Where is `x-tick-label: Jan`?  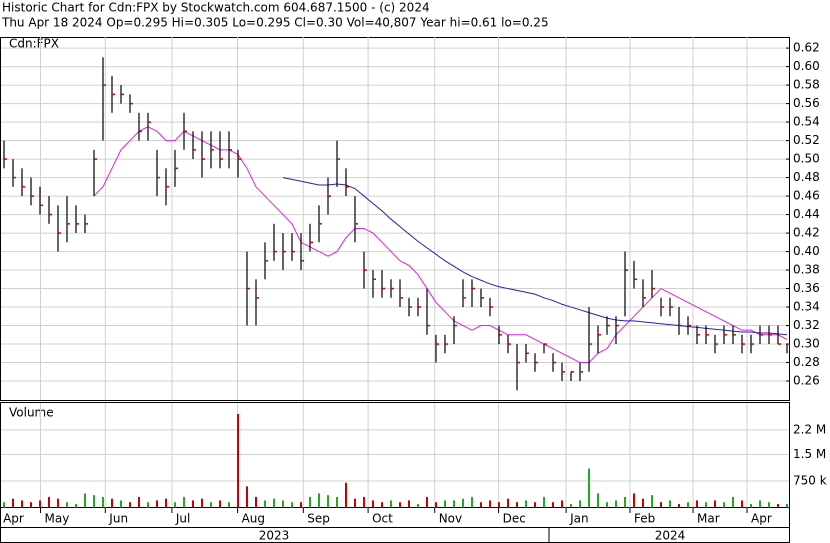
x-tick-label: Jan is located at coordinates (579, 519).